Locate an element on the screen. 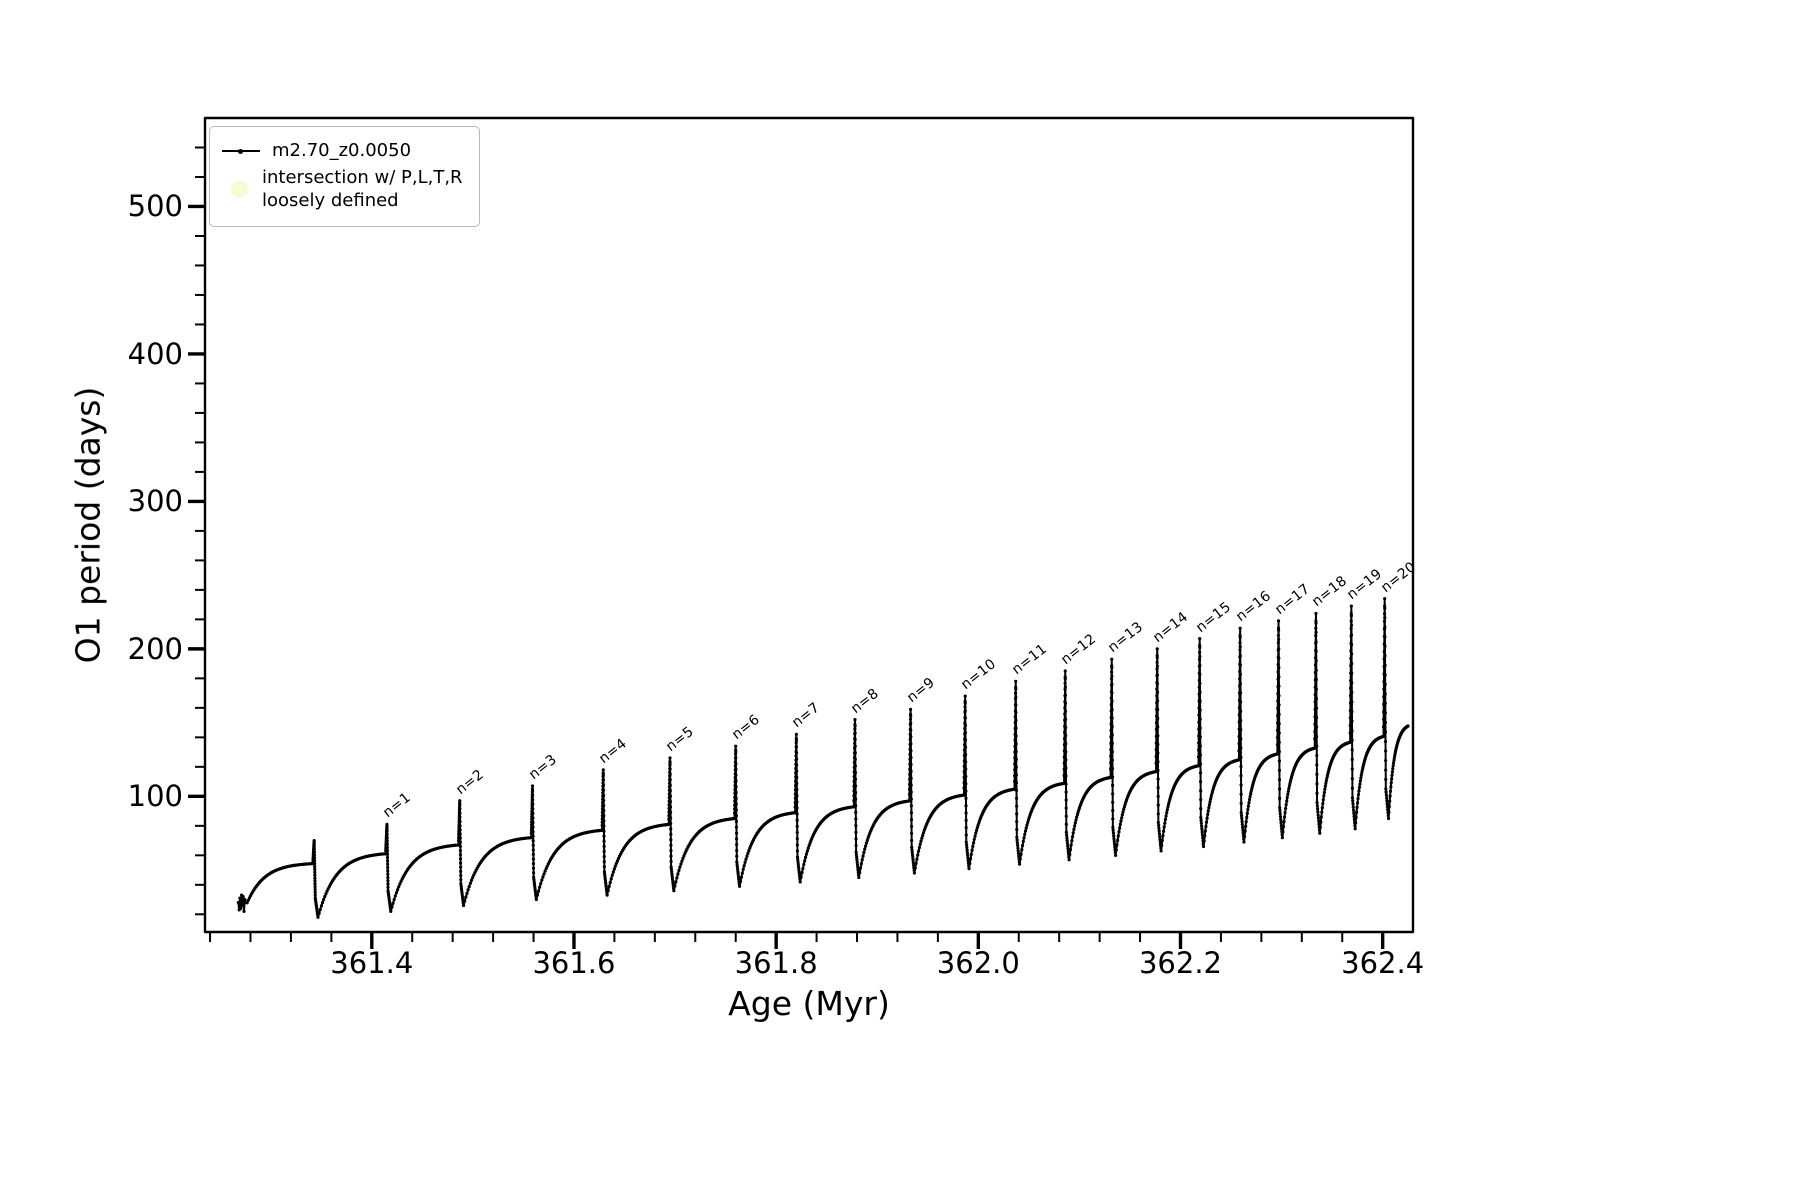 This screenshot has width=1800, height=1200. x-tick-label: 361.8 is located at coordinates (776, 963).